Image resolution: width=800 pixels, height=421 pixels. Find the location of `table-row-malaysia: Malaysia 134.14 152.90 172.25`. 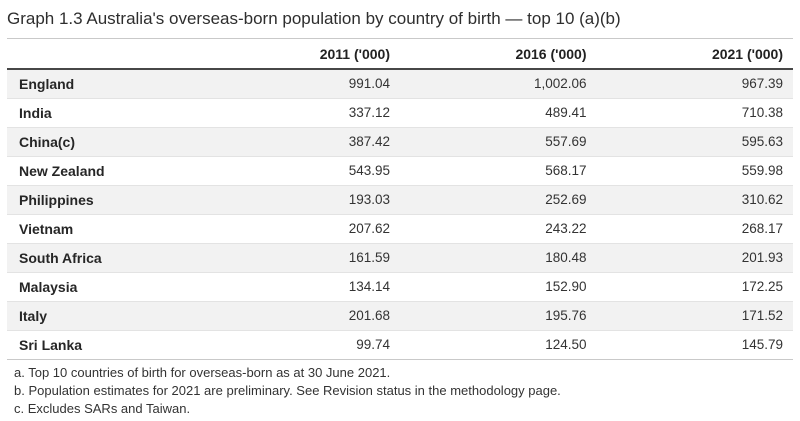

table-row-malaysia: Malaysia 134.14 152.90 172.25 is located at coordinates (400, 287).